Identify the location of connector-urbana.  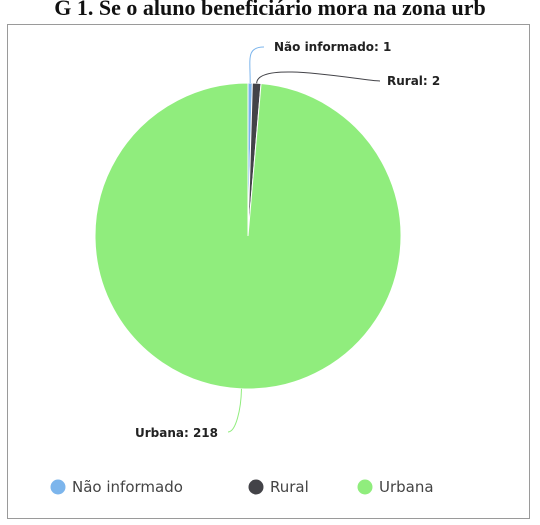
(234, 410).